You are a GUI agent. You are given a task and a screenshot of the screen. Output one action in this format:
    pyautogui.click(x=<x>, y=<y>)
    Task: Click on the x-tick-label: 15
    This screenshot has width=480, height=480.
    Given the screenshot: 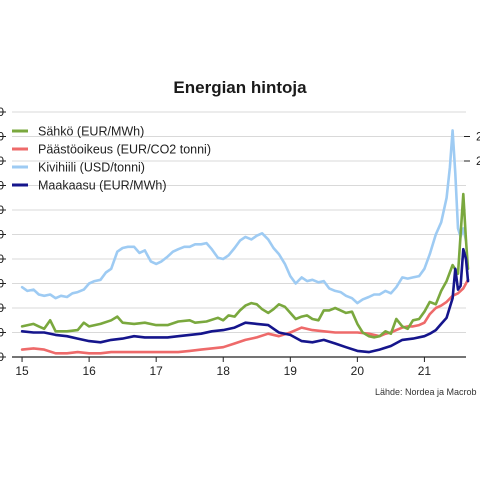 What is the action you would take?
    pyautogui.click(x=22, y=371)
    